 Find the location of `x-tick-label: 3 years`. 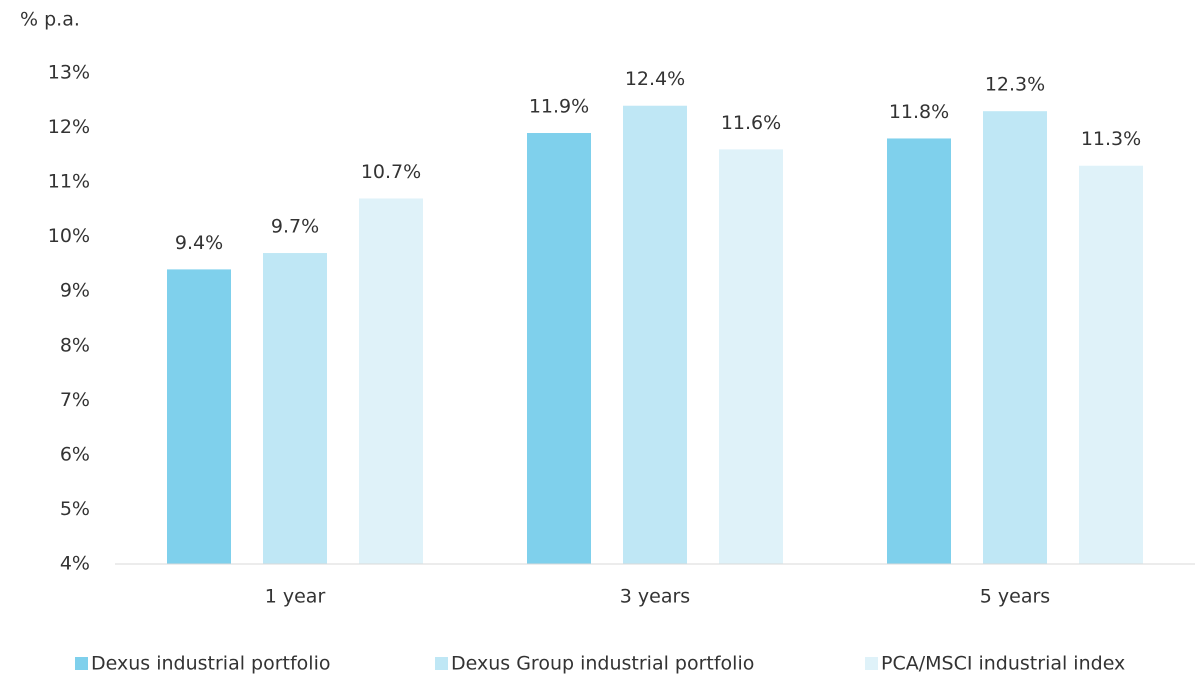

x-tick-label: 3 years is located at coordinates (655, 597).